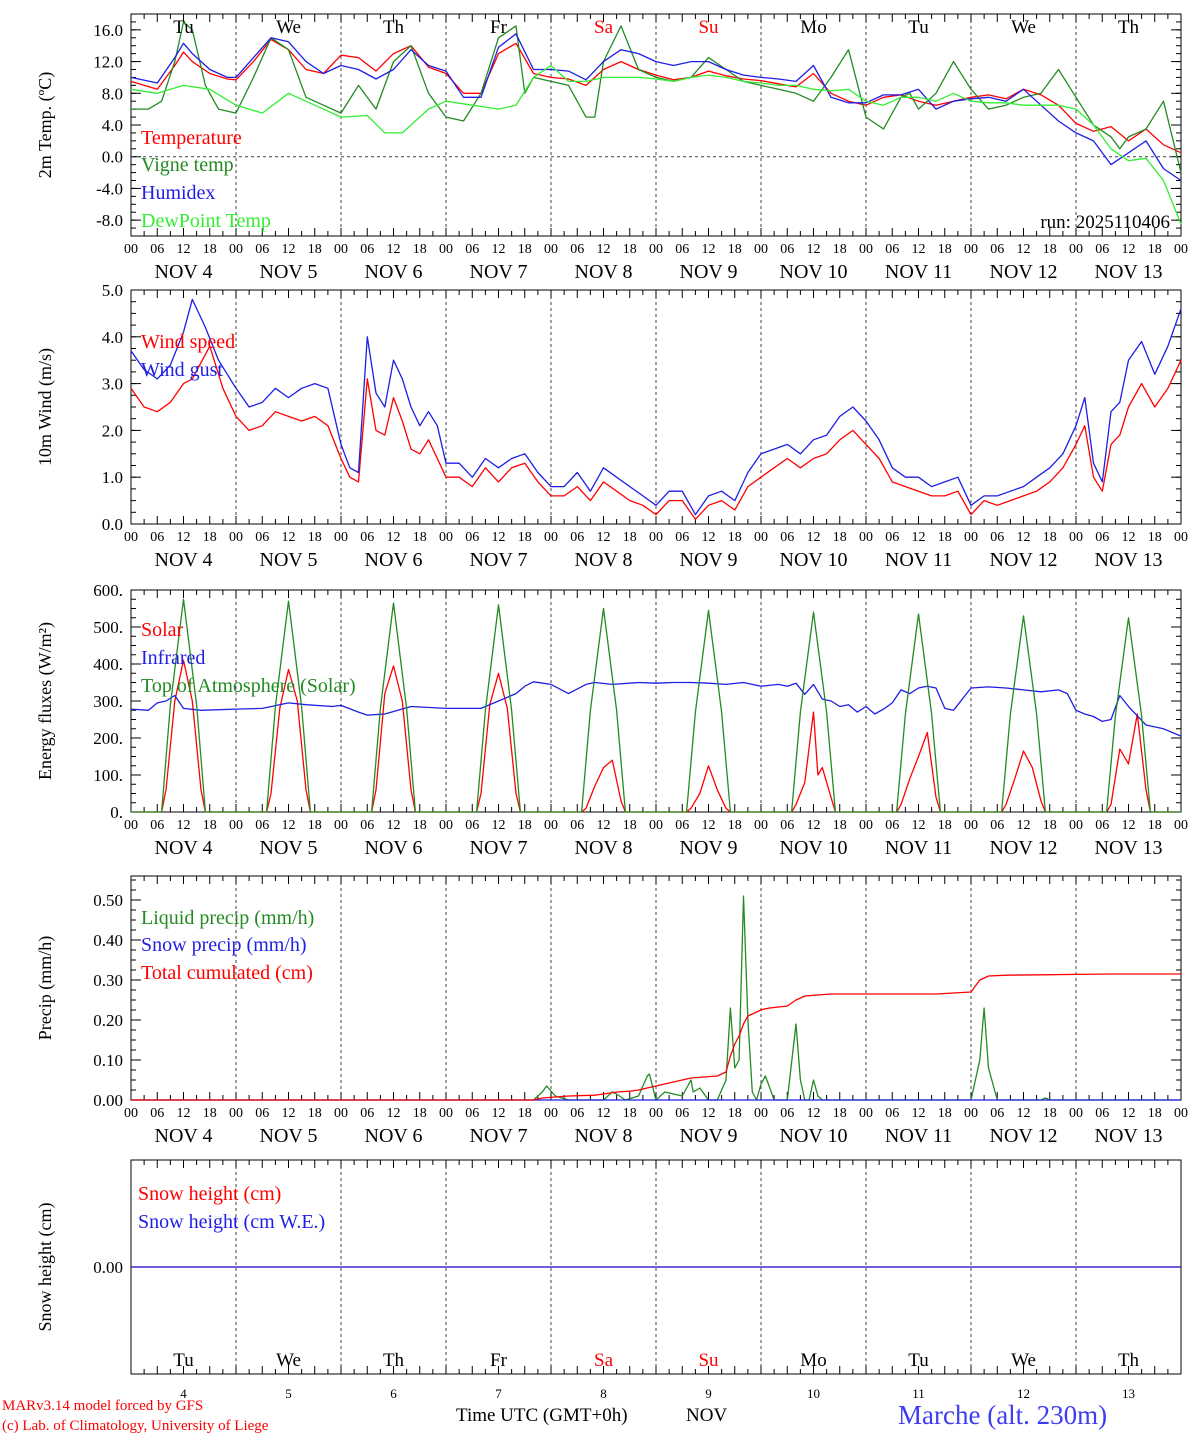 Image resolution: width=1194 pixels, height=1440 pixels. Describe the element at coordinates (108, 1020) in the screenshot. I see `y-tick-label: 0.20` at that location.